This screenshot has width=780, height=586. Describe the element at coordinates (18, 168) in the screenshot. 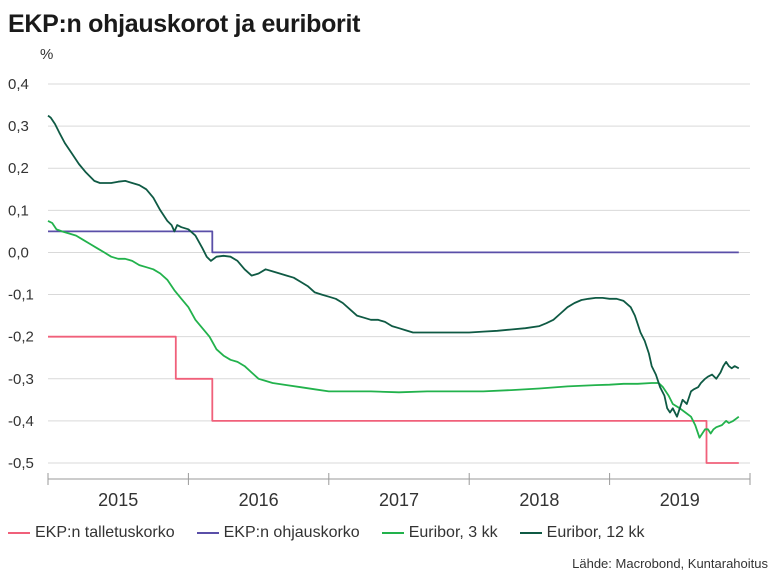

I see `y-tick-label: 0,2` at that location.